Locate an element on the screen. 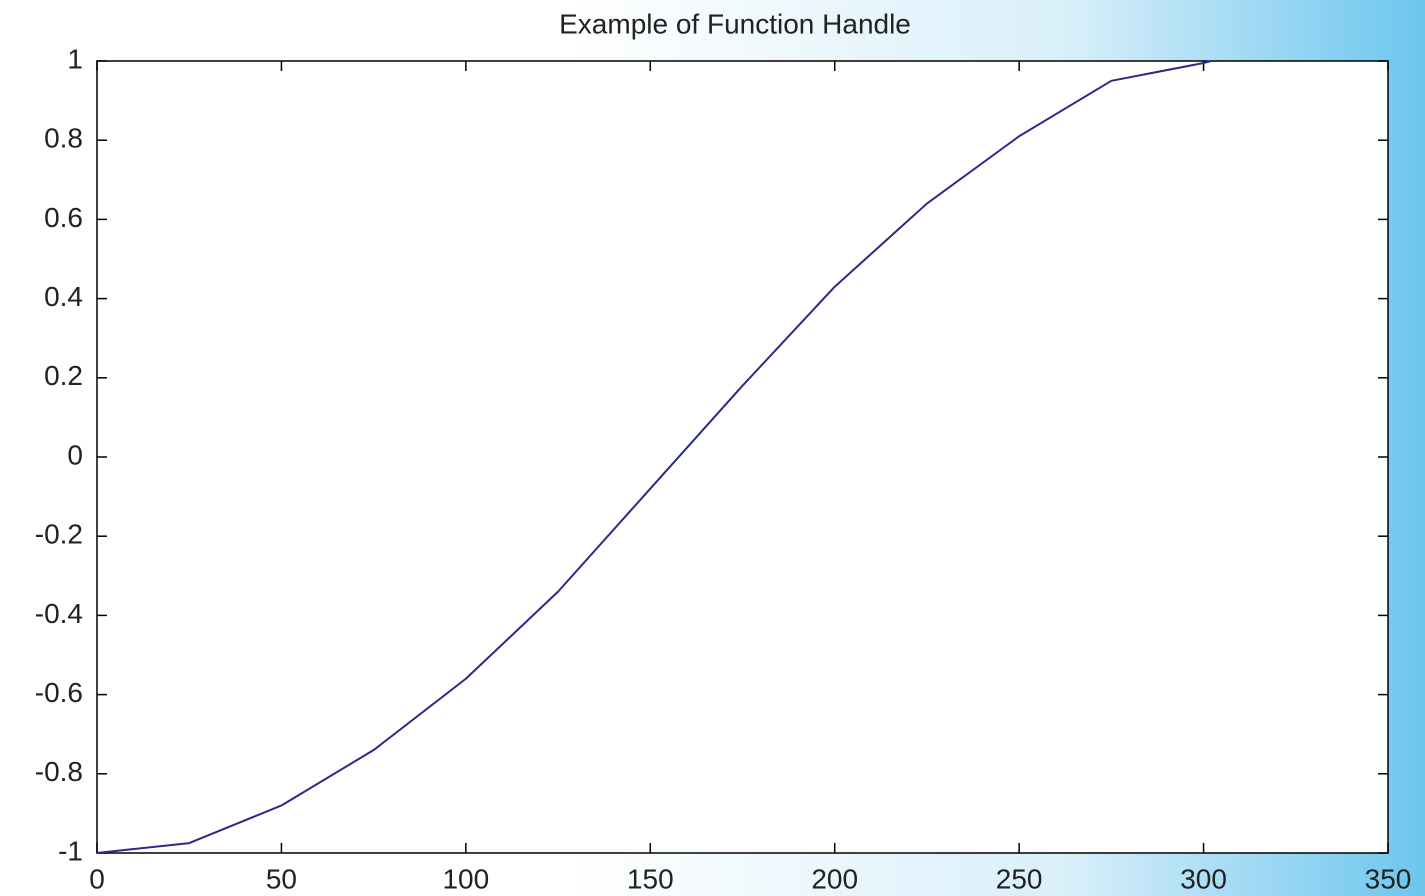 This screenshot has width=1425, height=896. x-tick-label: 350 is located at coordinates (1388, 878).